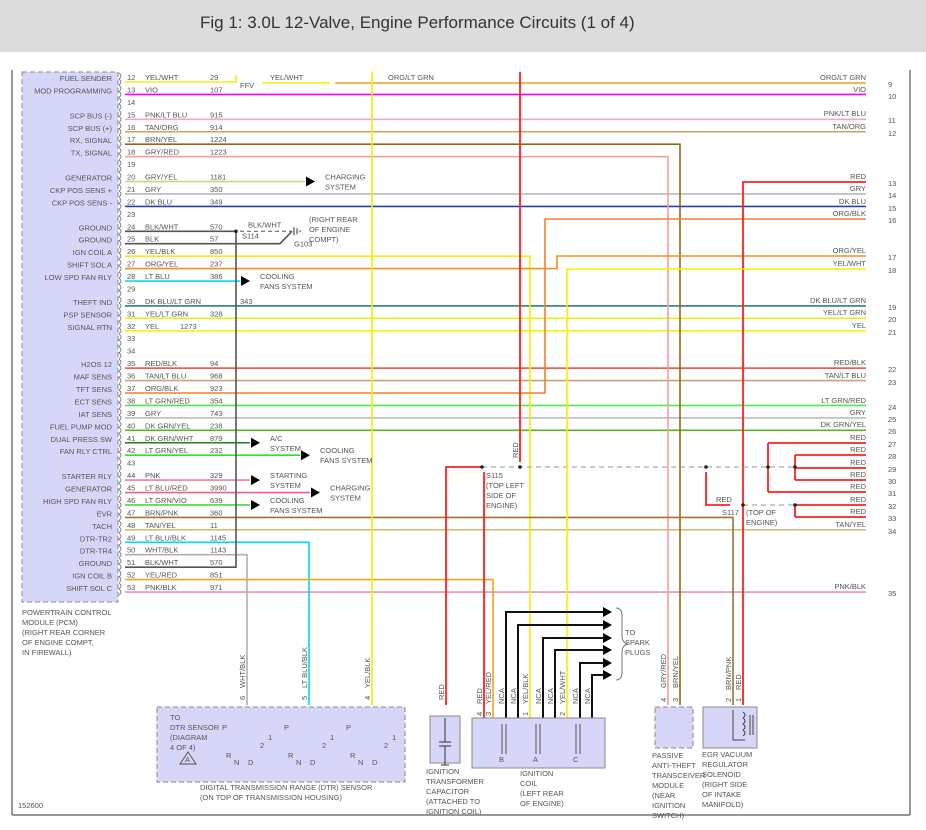 The image size is (926, 830). Describe the element at coordinates (892, 307) in the screenshot. I see `right-pin-number: 19` at that location.